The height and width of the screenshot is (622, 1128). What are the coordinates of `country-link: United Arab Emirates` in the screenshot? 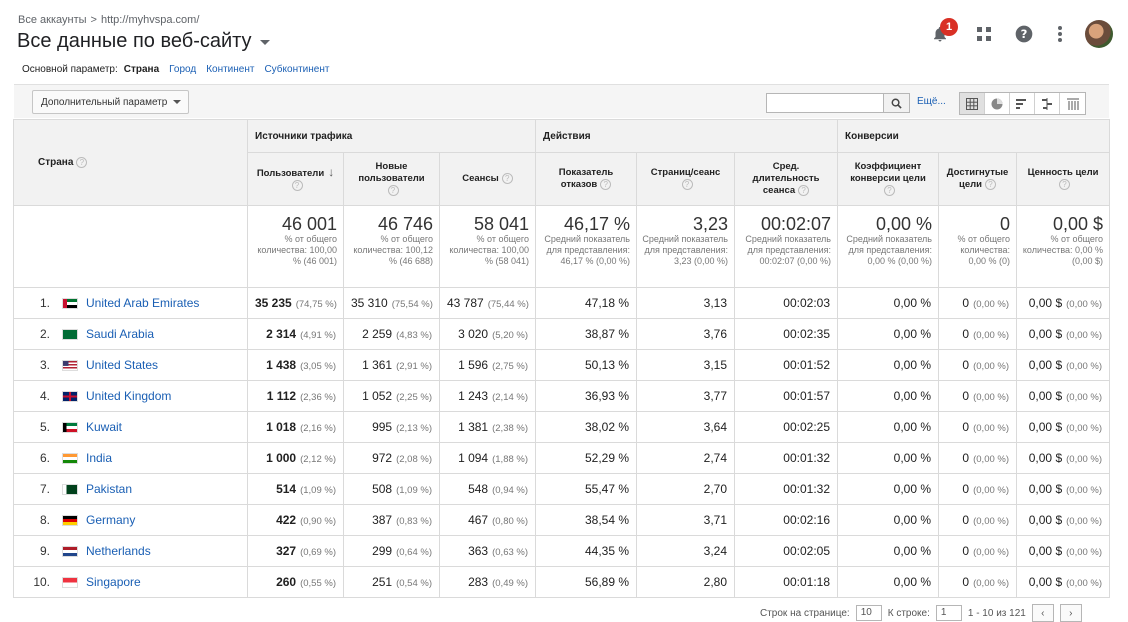 It's located at (143, 303).